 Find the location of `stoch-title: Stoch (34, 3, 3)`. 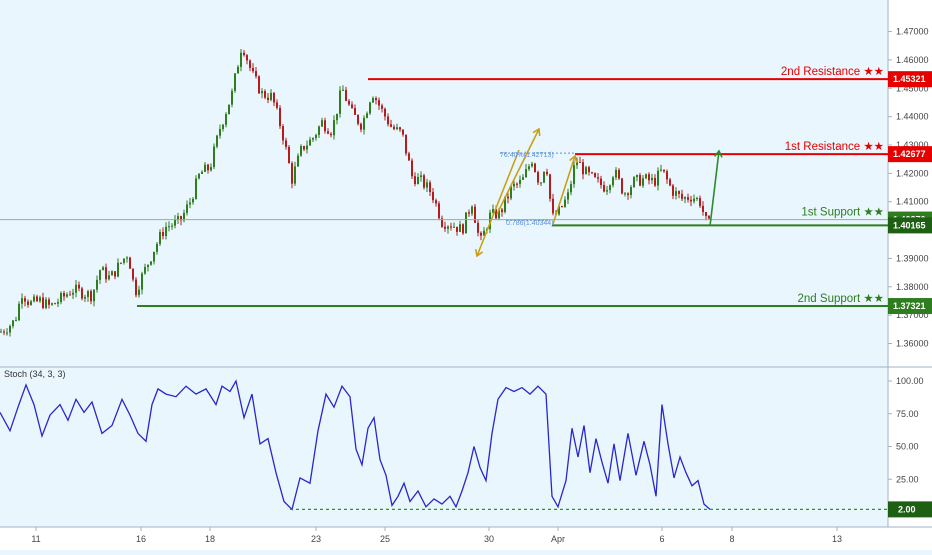

stoch-title: Stoch (34, 3, 3) is located at coordinates (35, 374).